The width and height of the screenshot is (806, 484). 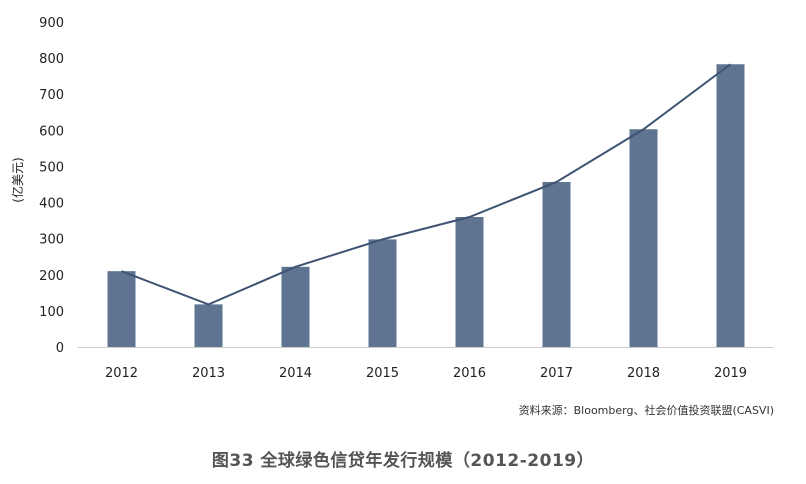 I want to click on y-axis-ticks: 0 100 200 300 400 500 600 700 800 900, so click(x=51, y=186).